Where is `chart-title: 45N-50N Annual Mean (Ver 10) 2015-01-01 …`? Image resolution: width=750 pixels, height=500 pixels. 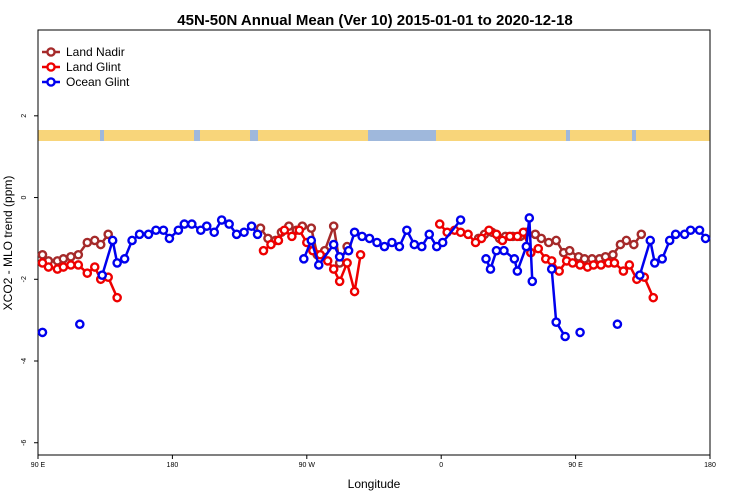 chart-title: 45N-50N Annual Mean (Ver 10) 2015-01-01 … is located at coordinates (374, 20).